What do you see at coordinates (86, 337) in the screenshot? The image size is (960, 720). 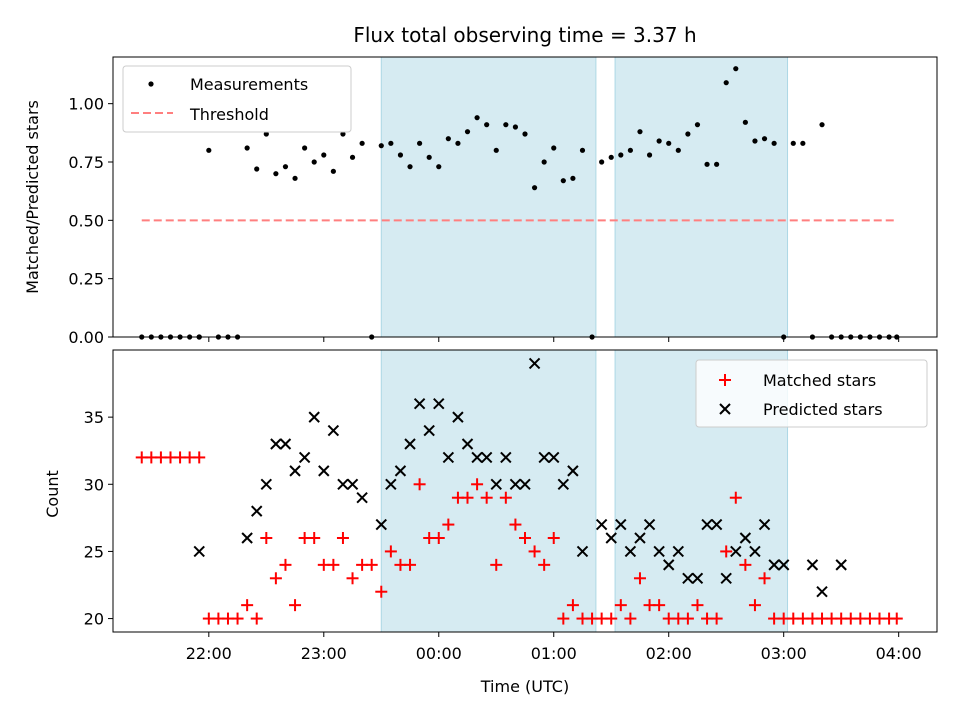 I see `y-tick-label: 0.00` at bounding box center [86, 337].